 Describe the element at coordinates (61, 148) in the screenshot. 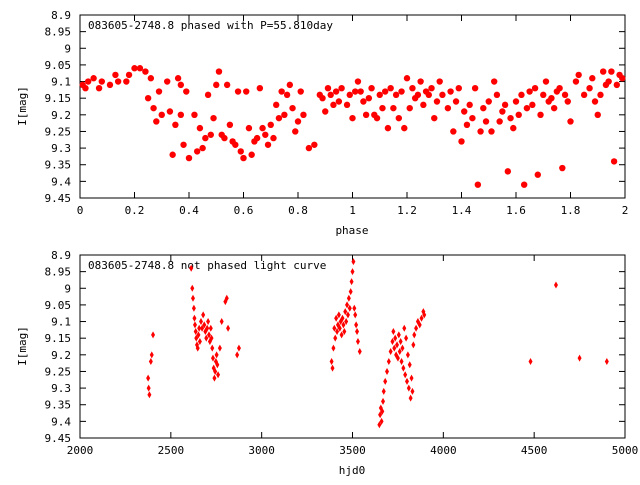

I see `y-tick-label: 9.3` at that location.